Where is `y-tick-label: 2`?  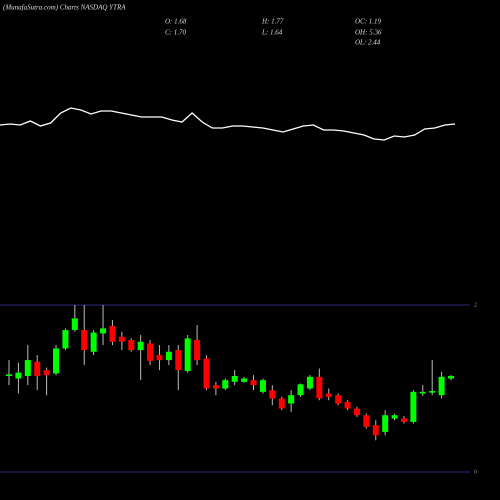
y-tick-label: 2 is located at coordinates (475, 305).